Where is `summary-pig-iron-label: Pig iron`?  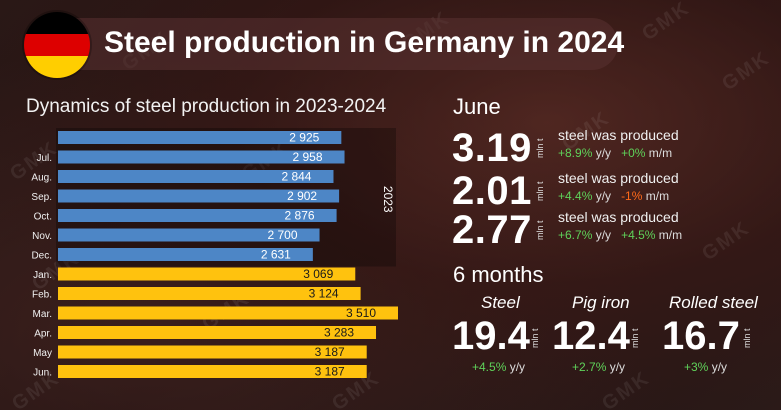
summary-pig-iron-label: Pig iron is located at coordinates (601, 302).